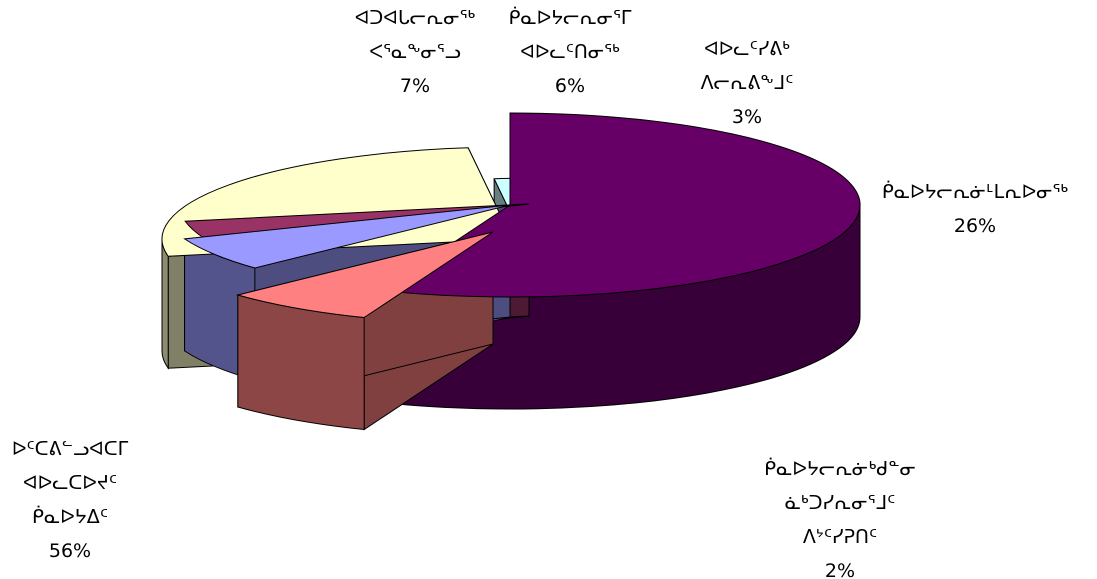 The height and width of the screenshot is (579, 1097). I want to click on slice-label-line: ᐅᑦᑕᕕᓪᓗᐊᑕᒥ, so click(70, 449).